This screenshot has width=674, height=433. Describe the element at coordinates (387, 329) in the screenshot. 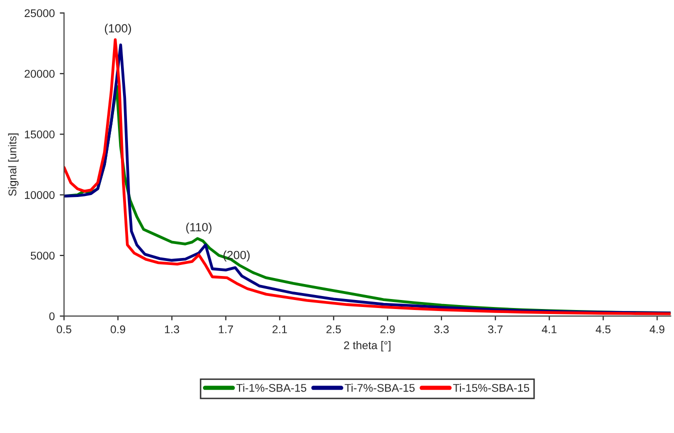

I see `x-tick-label: 2.9` at that location.